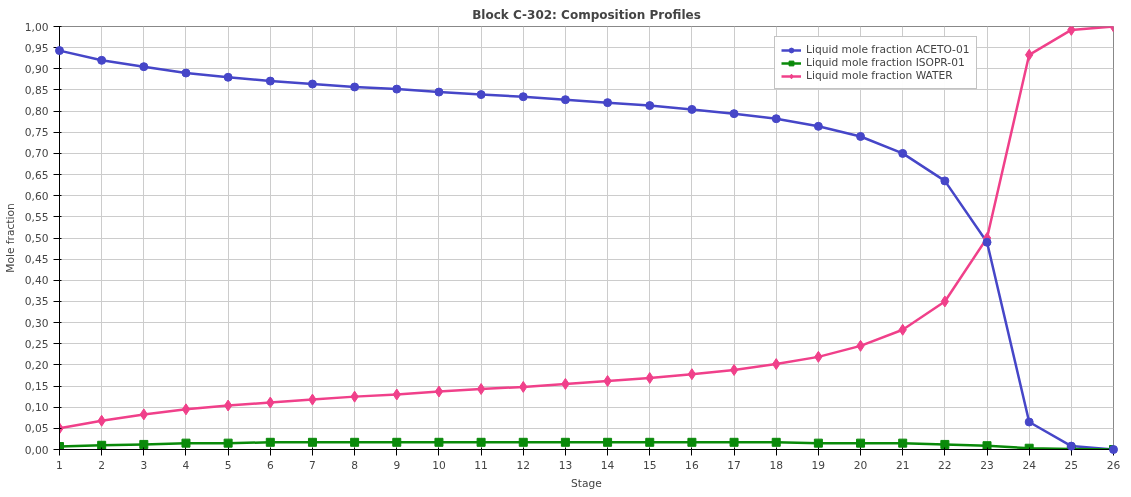 The width and height of the screenshot is (1131, 497). I want to click on y-tick-label: 0,10, so click(36, 408).